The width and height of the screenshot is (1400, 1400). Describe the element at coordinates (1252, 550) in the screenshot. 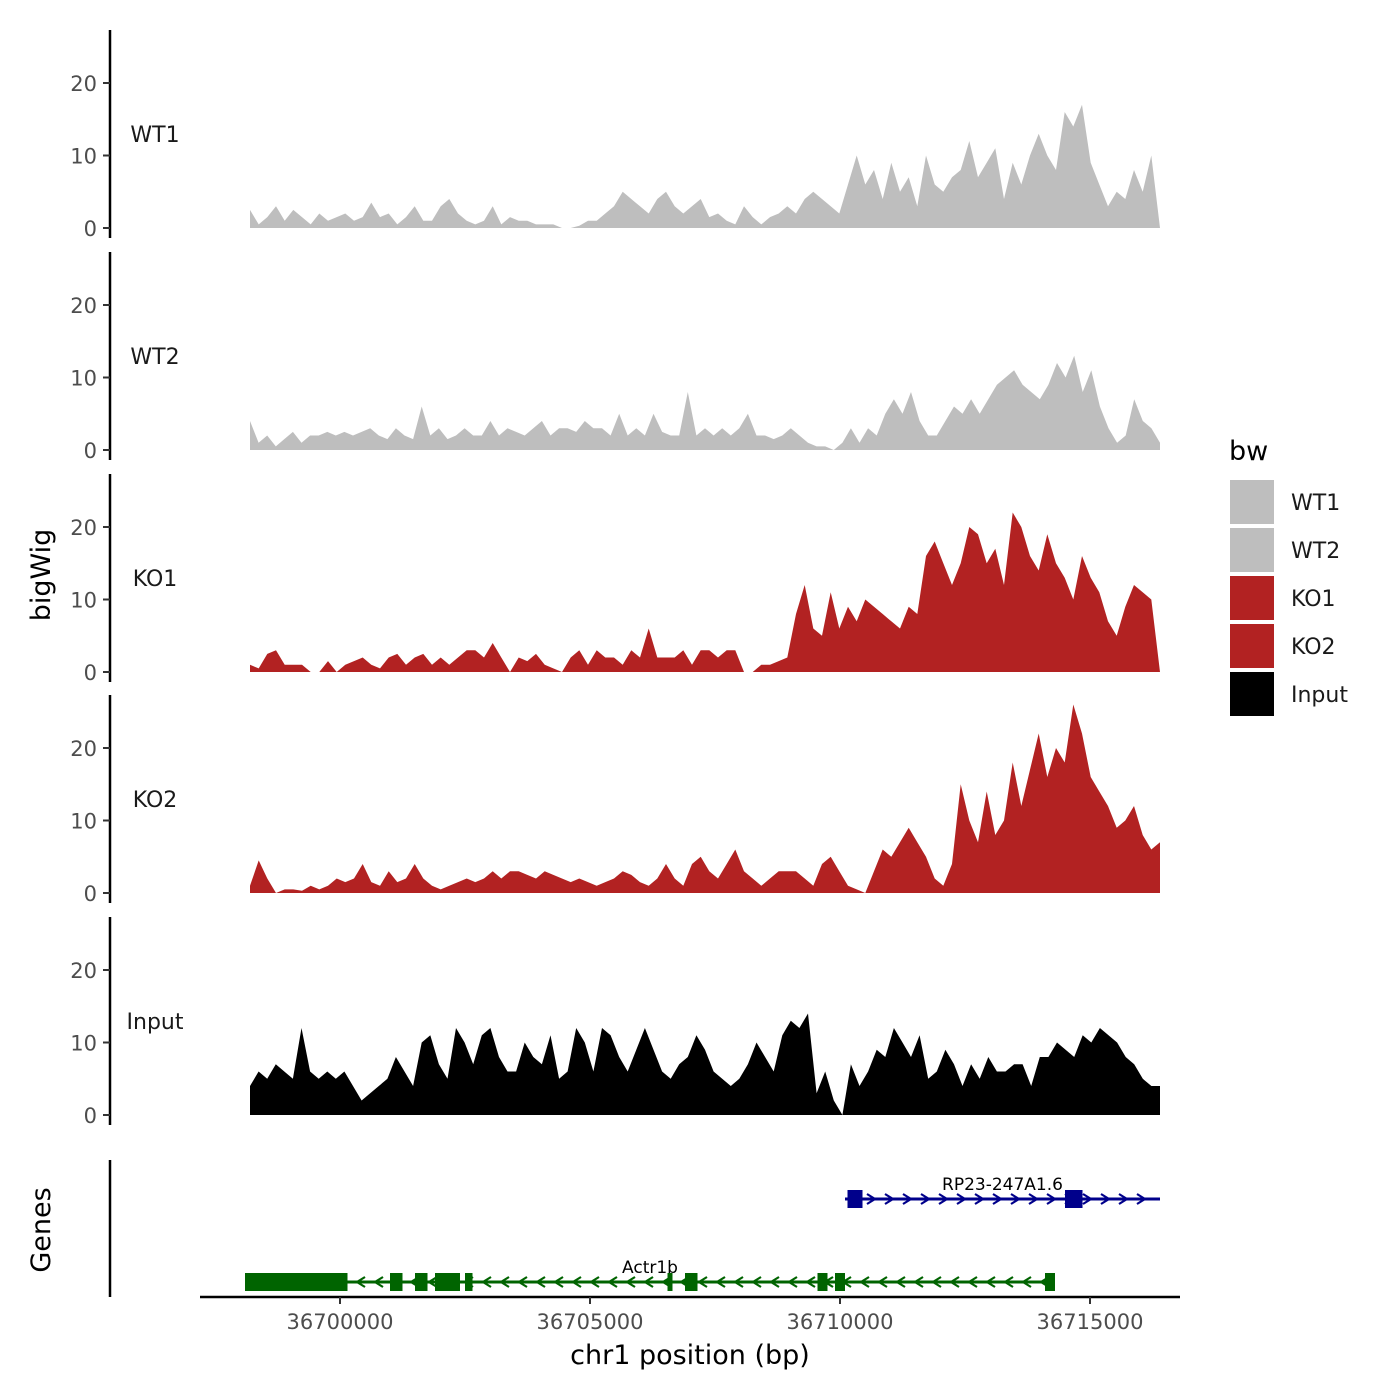

I see `legend-swatch-wt2` at that location.